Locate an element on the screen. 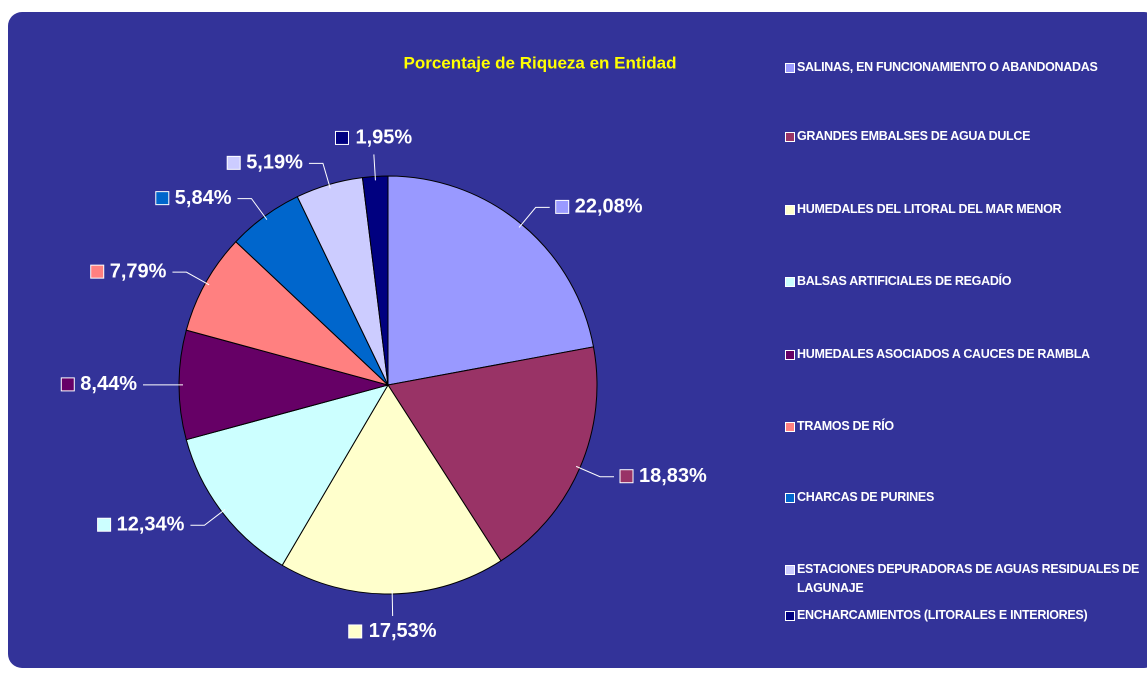 The height and width of the screenshot is (681, 1147). legend-entry: TRAMOS DE RÍO is located at coordinates (845, 426).